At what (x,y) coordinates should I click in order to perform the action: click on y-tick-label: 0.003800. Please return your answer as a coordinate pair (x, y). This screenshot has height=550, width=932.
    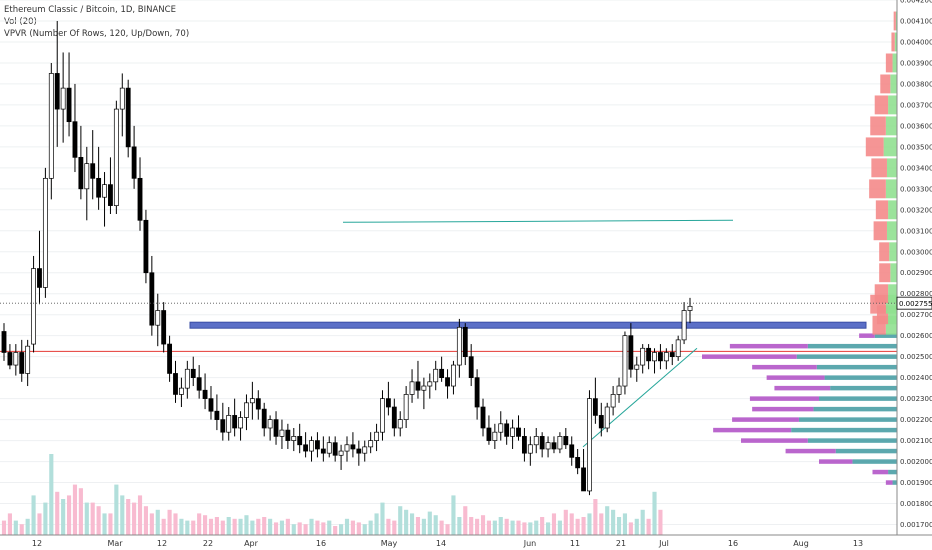
    Looking at the image, I should click on (916, 84).